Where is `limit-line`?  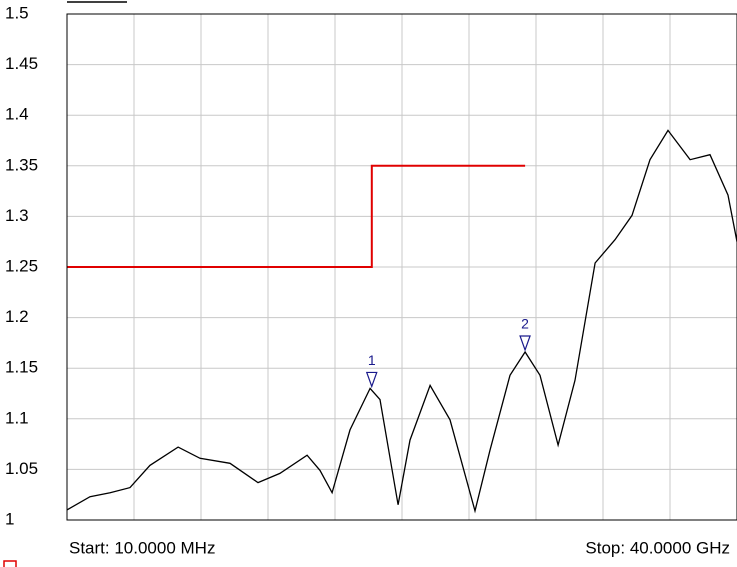
limit-line is located at coordinates (296, 216).